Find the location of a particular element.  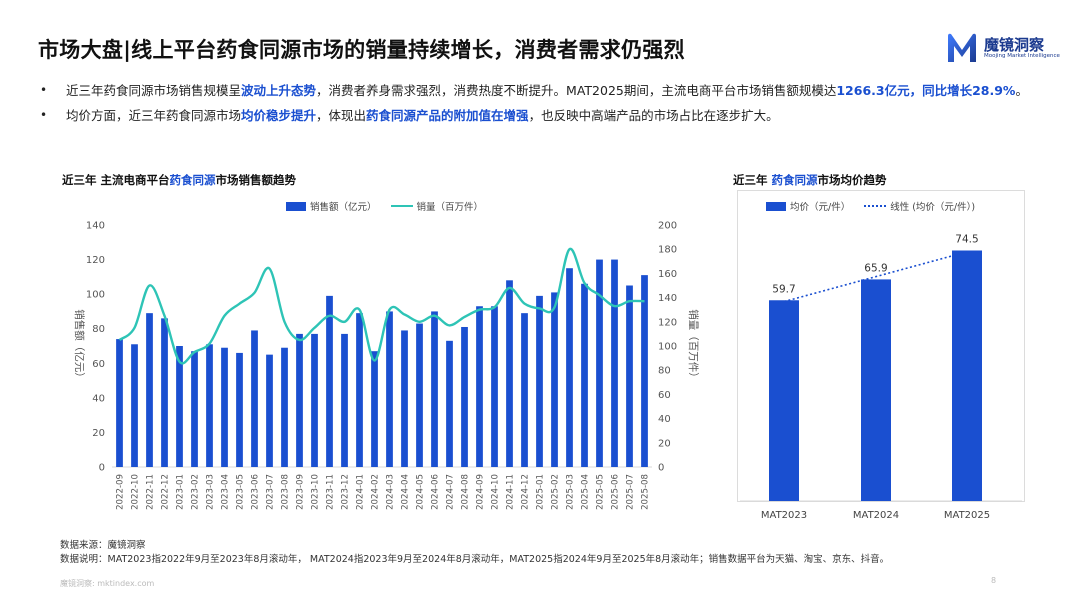

page-title: 市场大盘|线上平台药食同源市场的销量持续增长，消费者需求仍强烈 is located at coordinates (361, 50).